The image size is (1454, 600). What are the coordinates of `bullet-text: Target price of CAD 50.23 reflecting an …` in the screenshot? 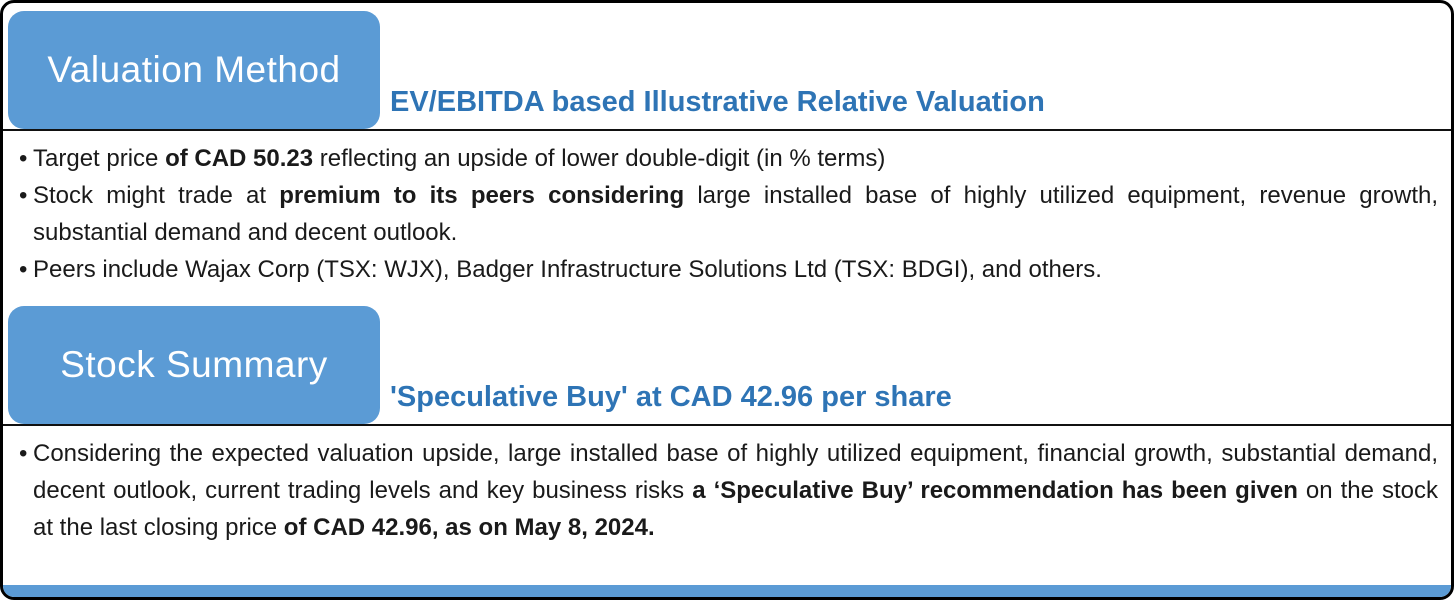 It's located at (459, 158).